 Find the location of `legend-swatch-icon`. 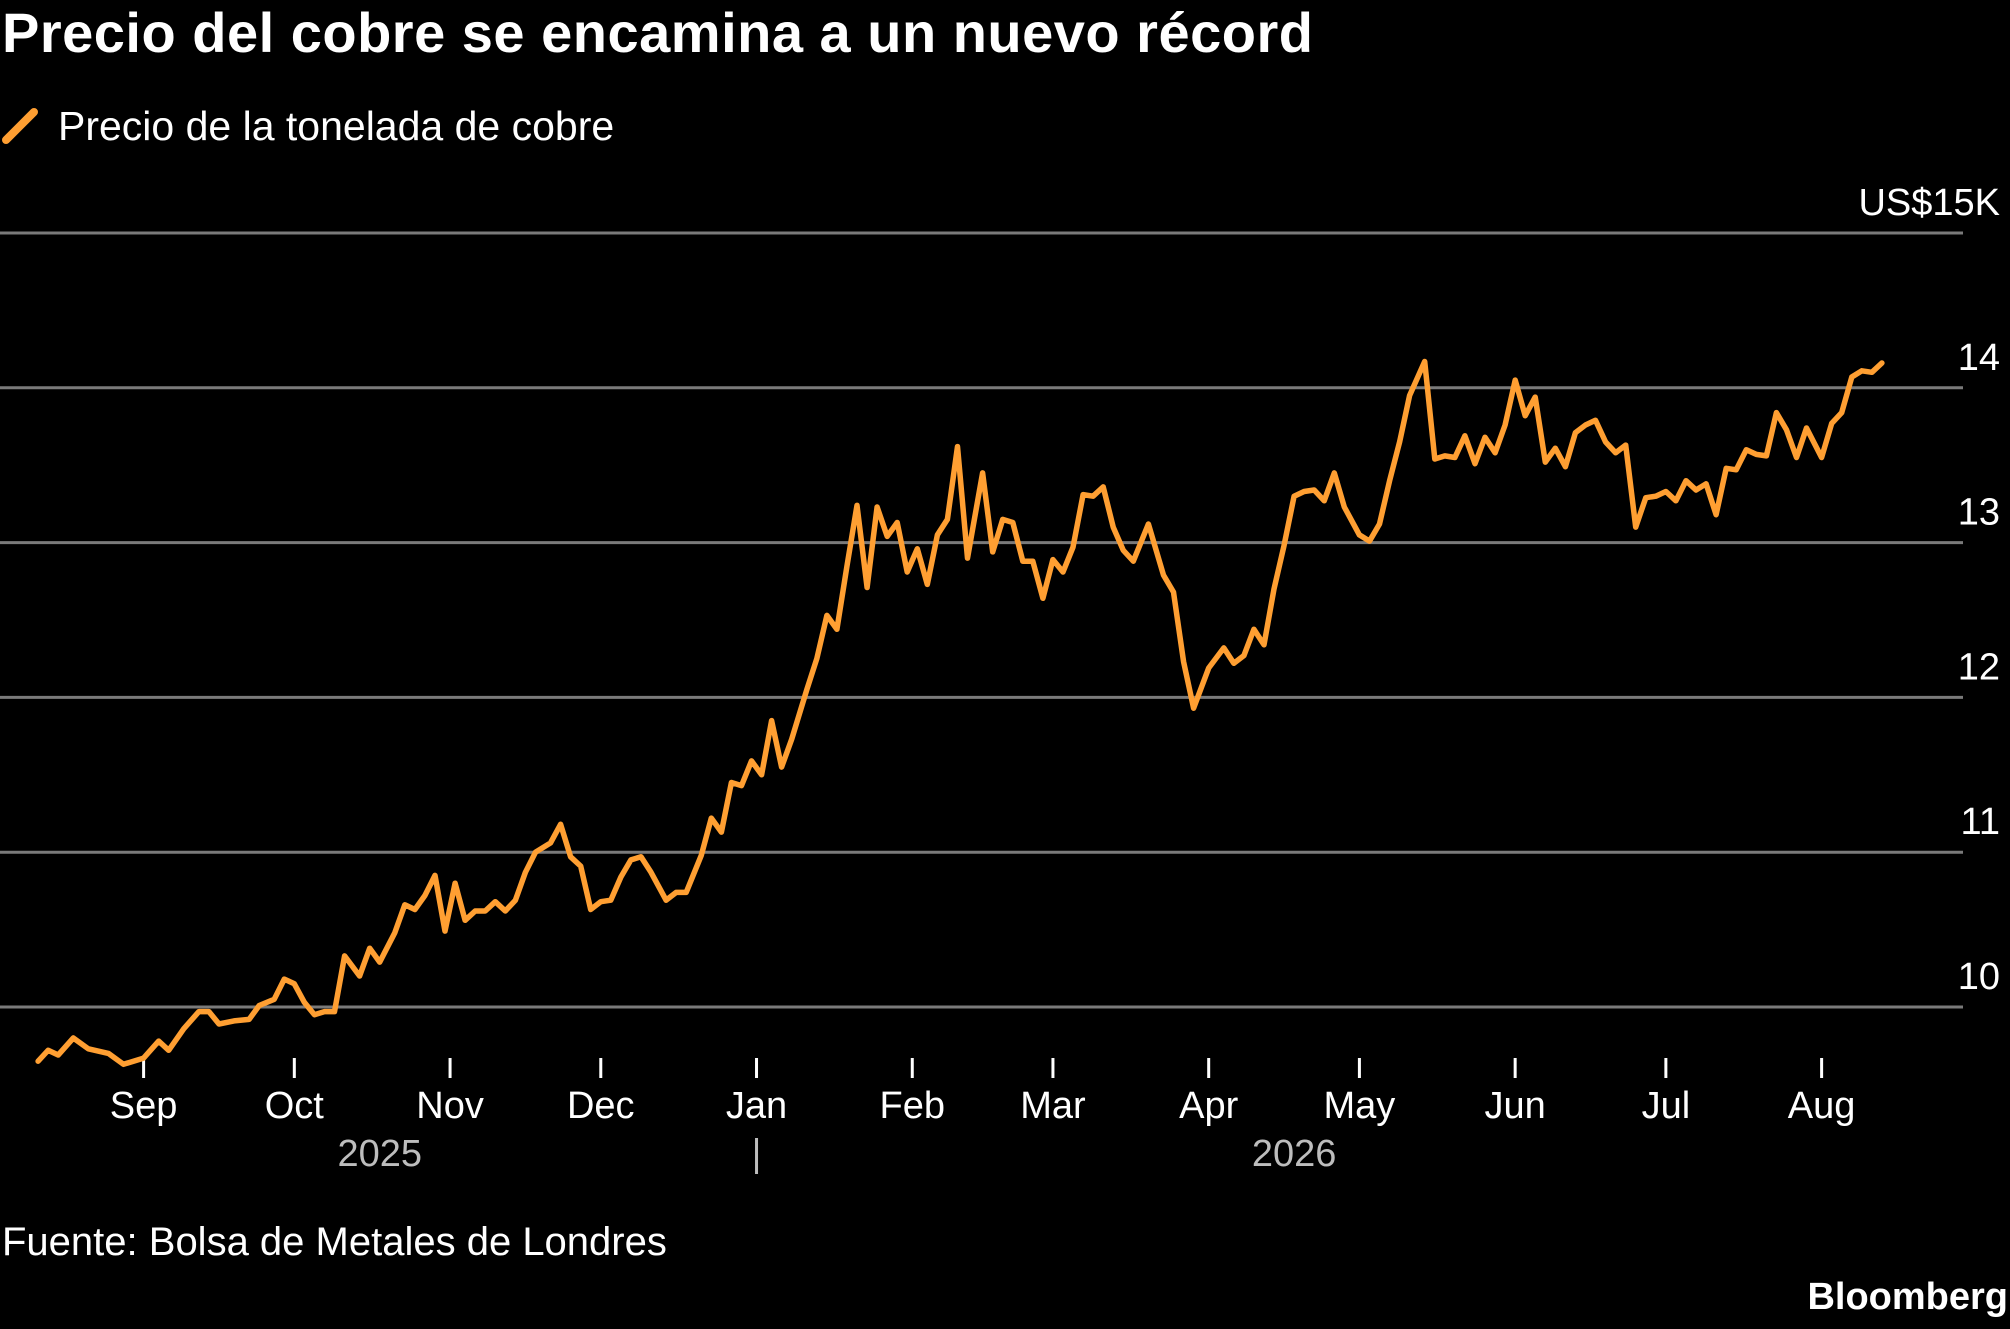

legend-swatch-icon is located at coordinates (20, 126).